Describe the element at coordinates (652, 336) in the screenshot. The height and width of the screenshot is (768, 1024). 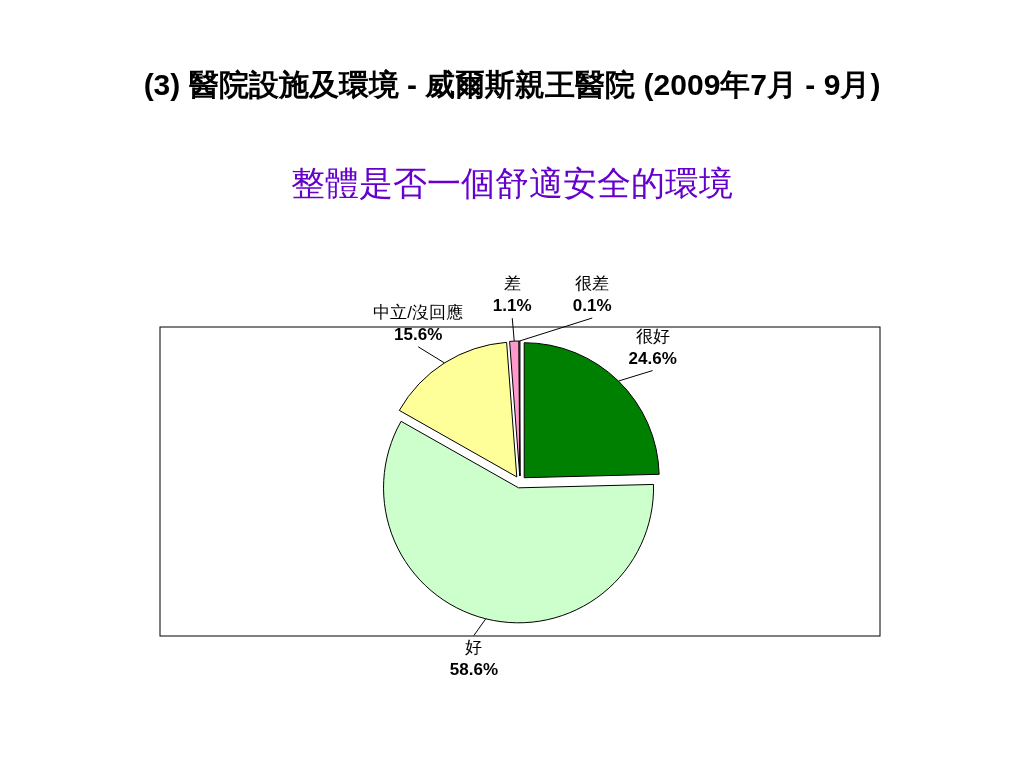
I see `slice-label: 很好` at that location.